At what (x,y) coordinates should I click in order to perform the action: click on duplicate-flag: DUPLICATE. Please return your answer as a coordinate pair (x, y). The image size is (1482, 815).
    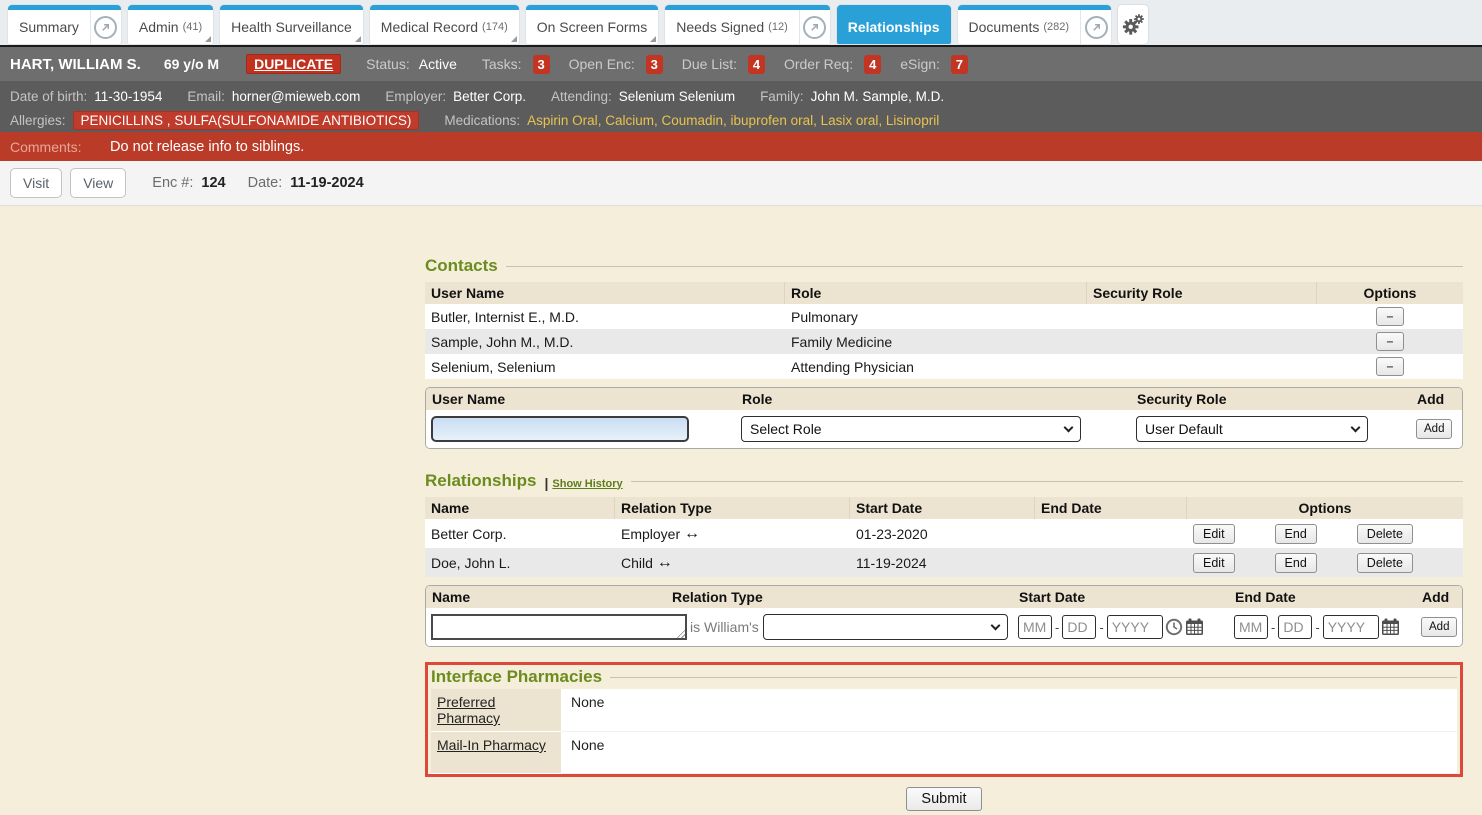
    Looking at the image, I should click on (294, 64).